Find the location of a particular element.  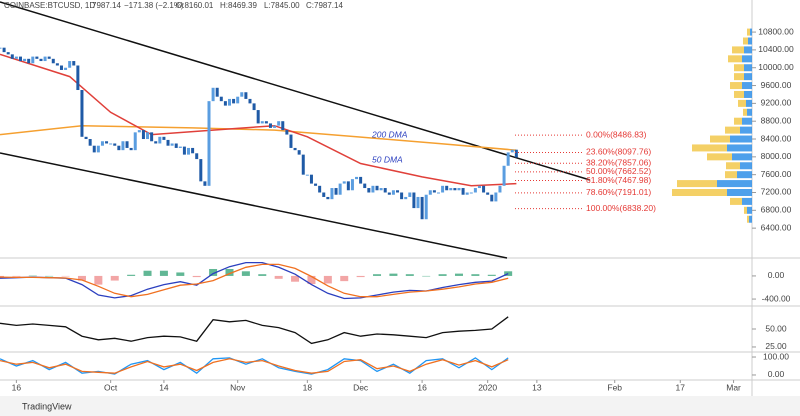

ohlc: H:8469.39 is located at coordinates (238, 5).